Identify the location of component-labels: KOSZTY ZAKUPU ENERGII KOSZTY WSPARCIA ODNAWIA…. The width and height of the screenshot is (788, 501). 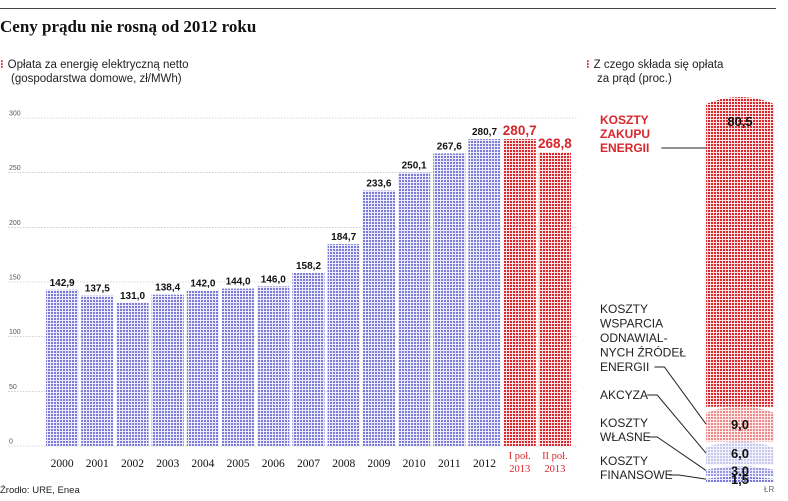
(653, 297).